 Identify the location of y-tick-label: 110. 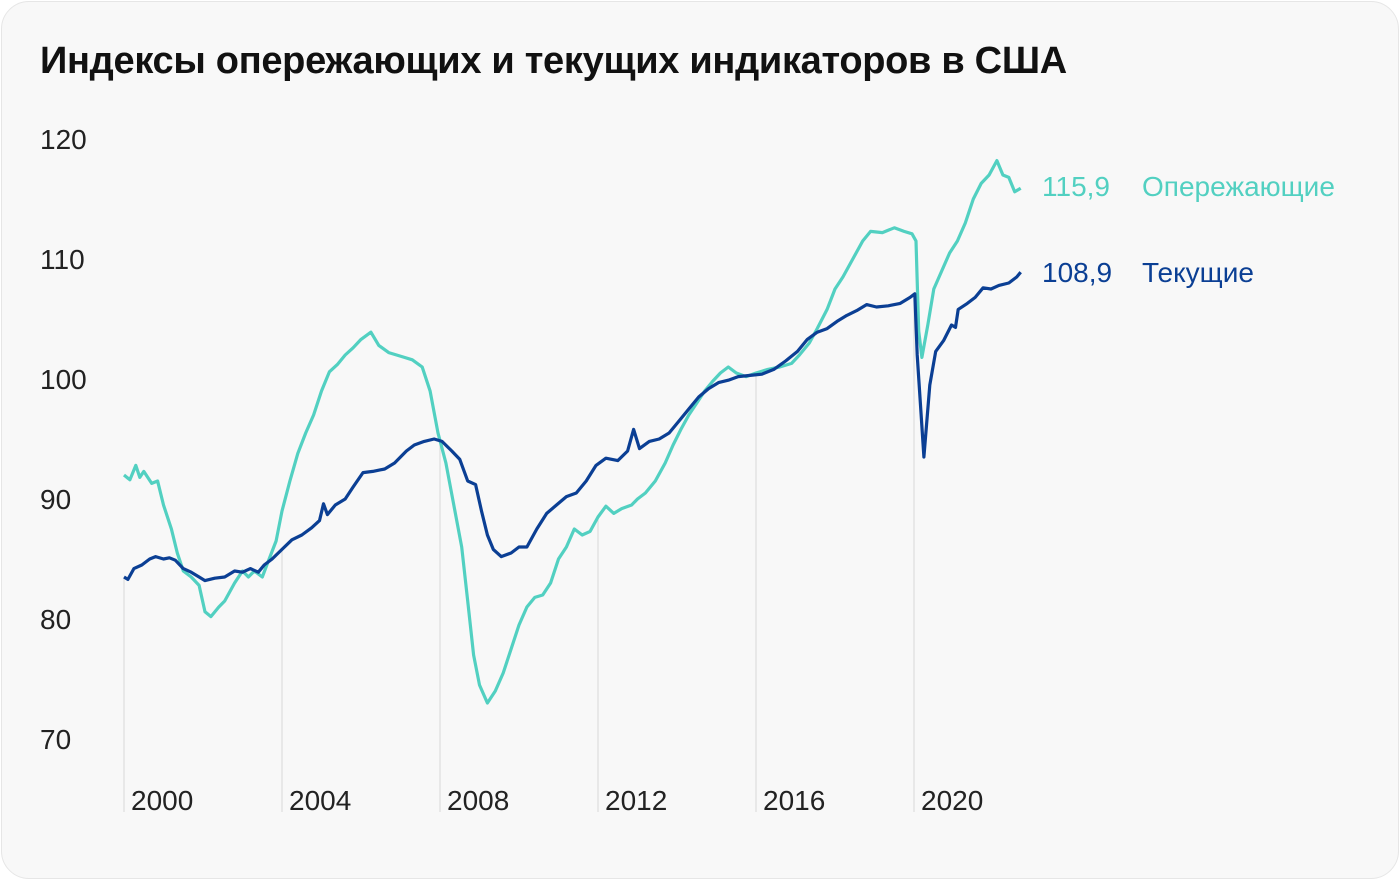
(62, 259).